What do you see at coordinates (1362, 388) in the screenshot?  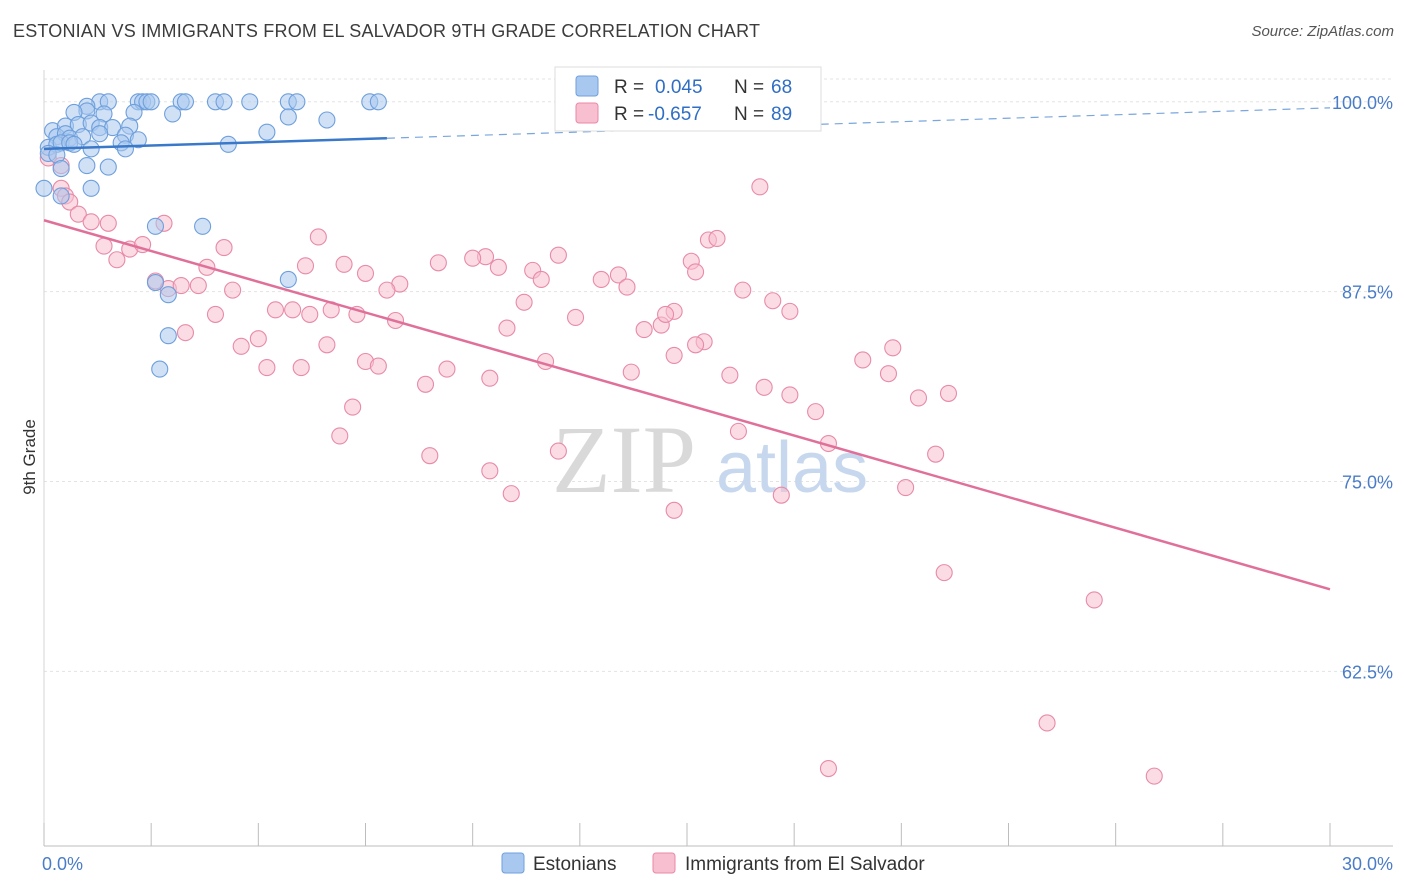 I see `y-axis-tick-labels: 62.5% 75.0% 87.5% 100.0%` at bounding box center [1362, 388].